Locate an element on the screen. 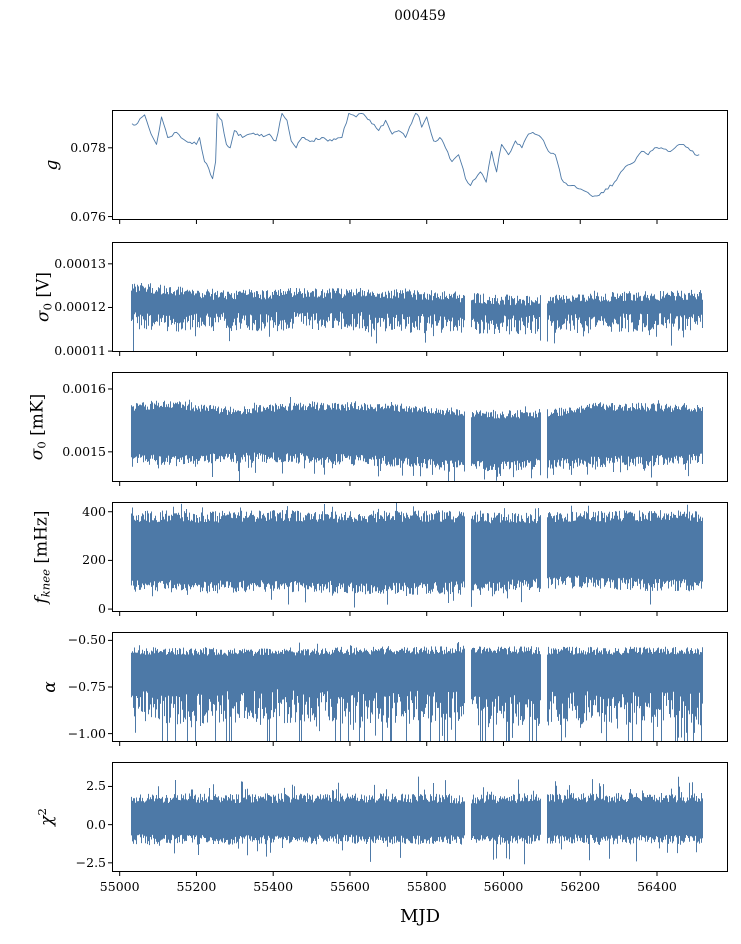  panel-alpha: α −1.00 −0.75 −0.50 is located at coordinates (370, 689).